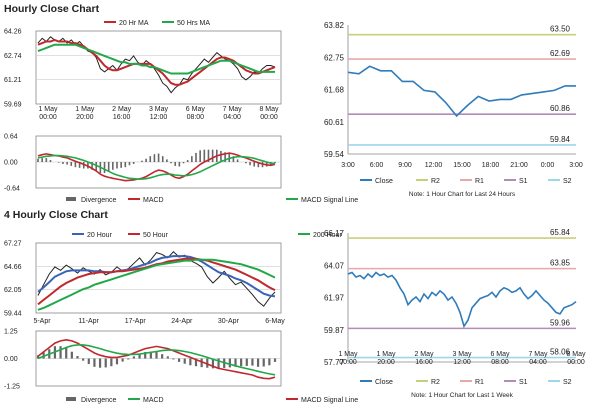 The height and width of the screenshot is (413, 600). I want to click on y-tick-label: 64.26, so click(13, 32).